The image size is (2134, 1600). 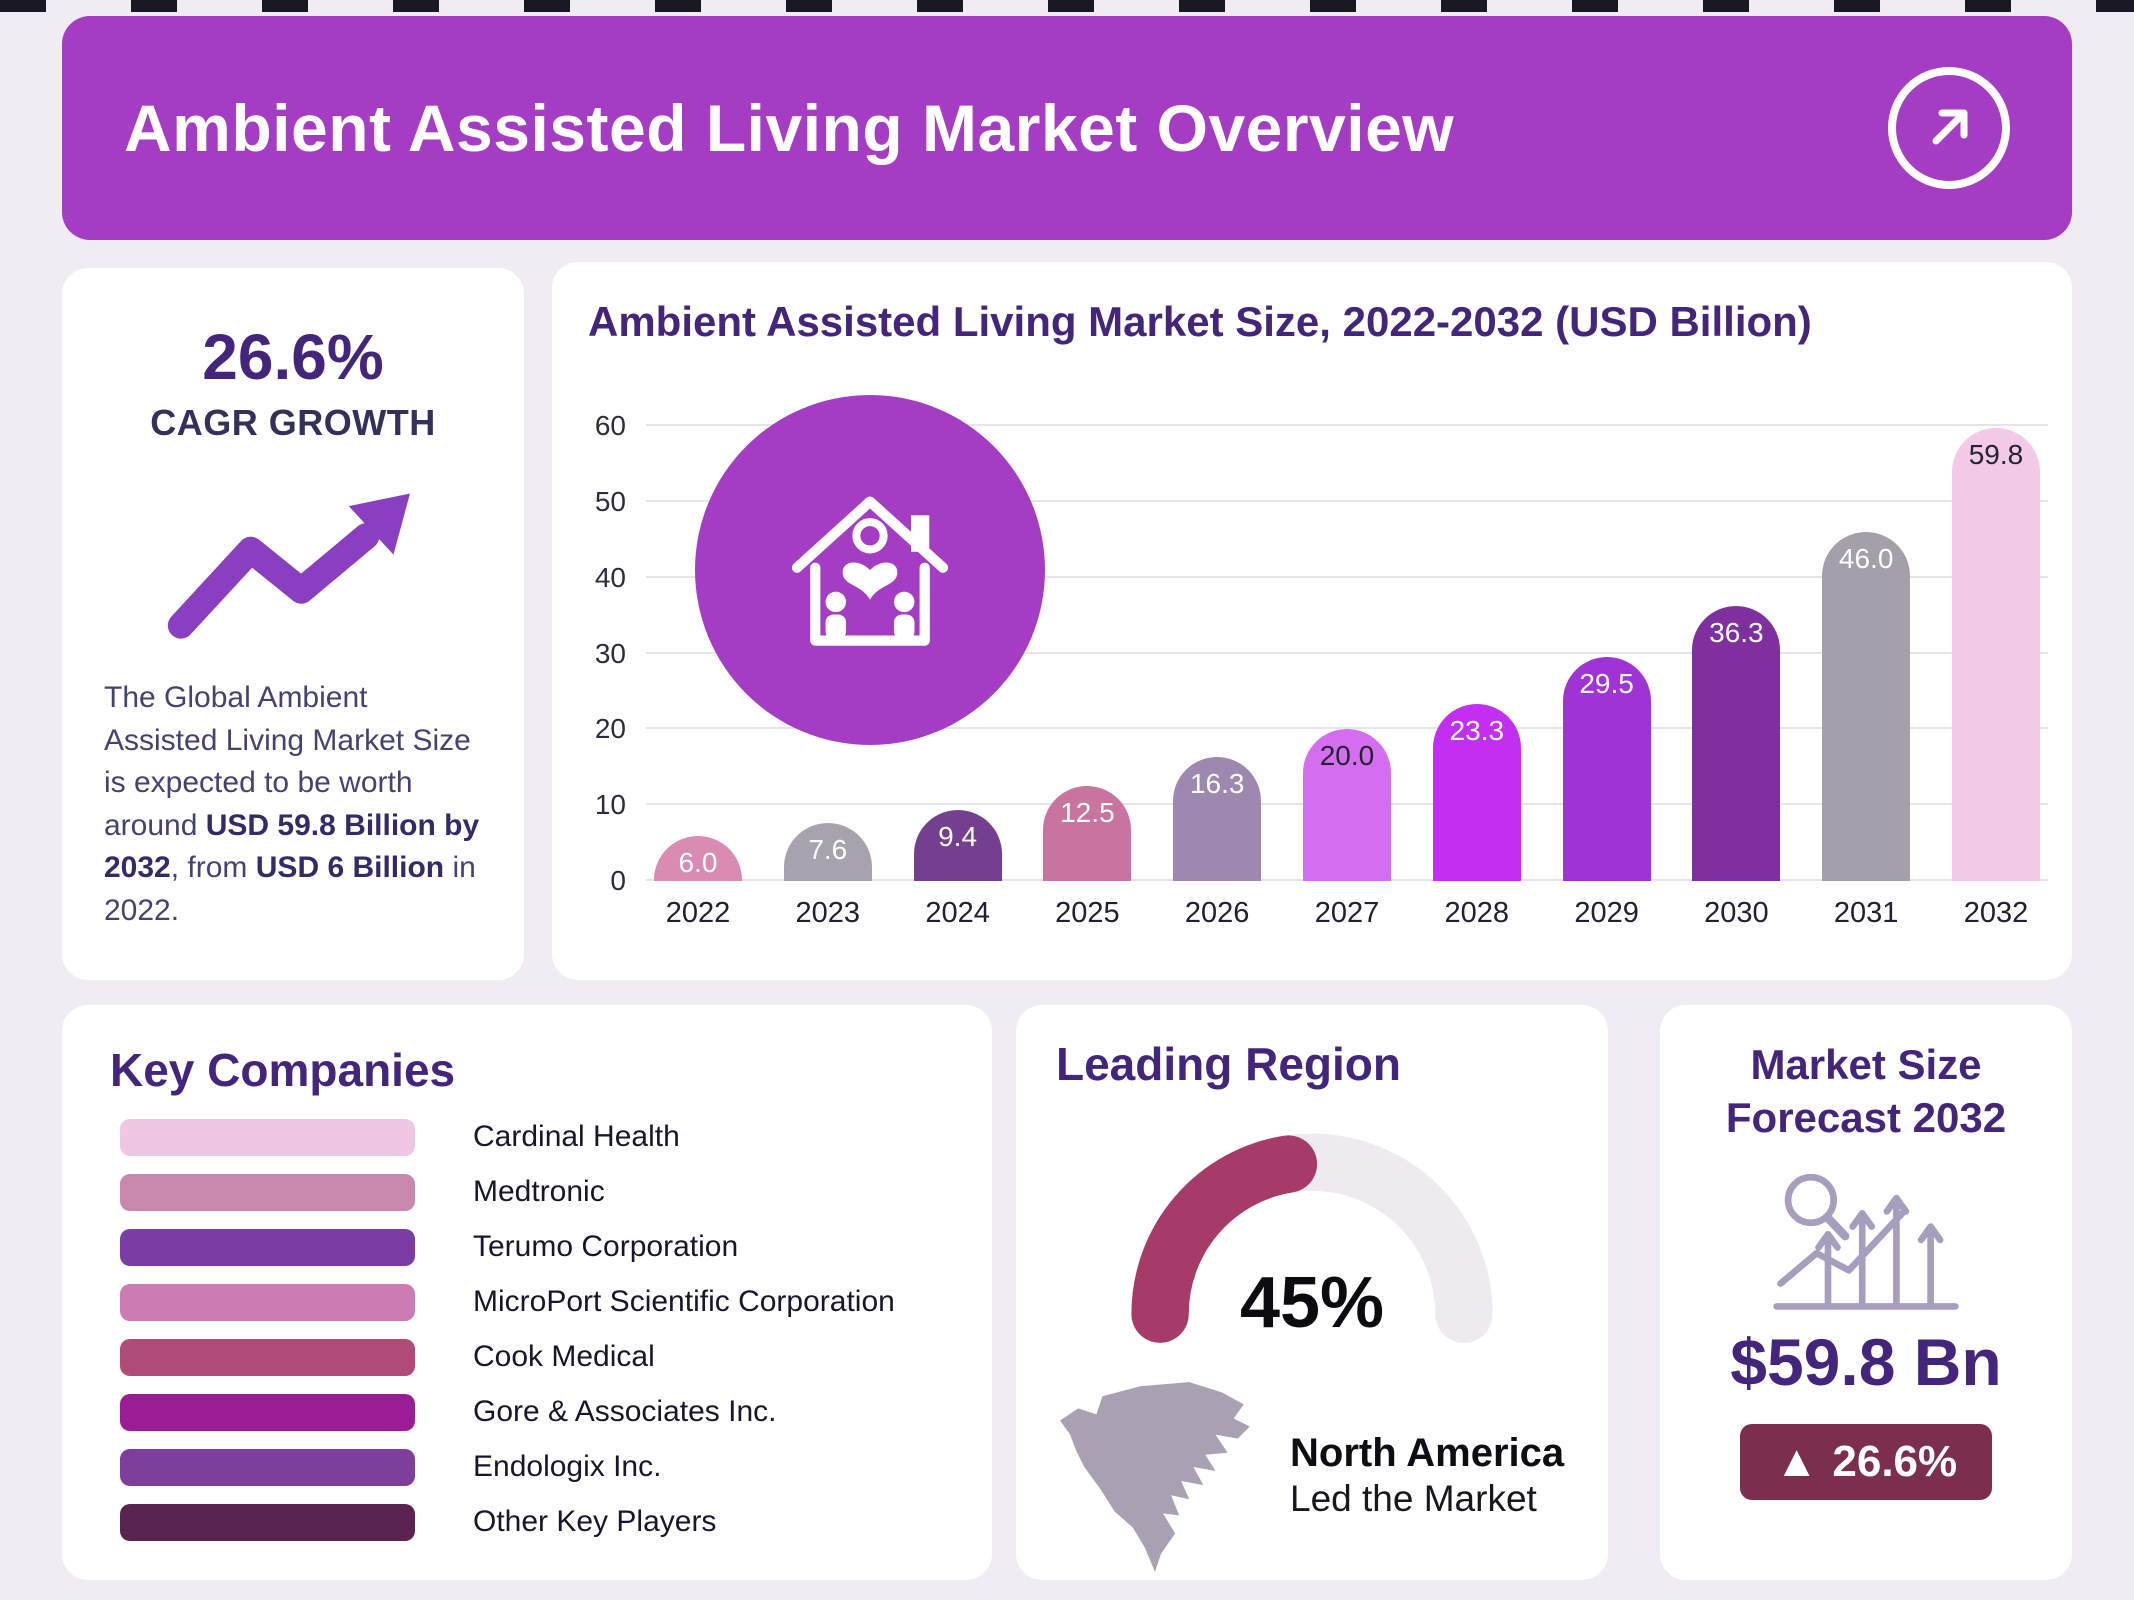 I want to click on arrow-up-right-glyph, so click(x=1950, y=127).